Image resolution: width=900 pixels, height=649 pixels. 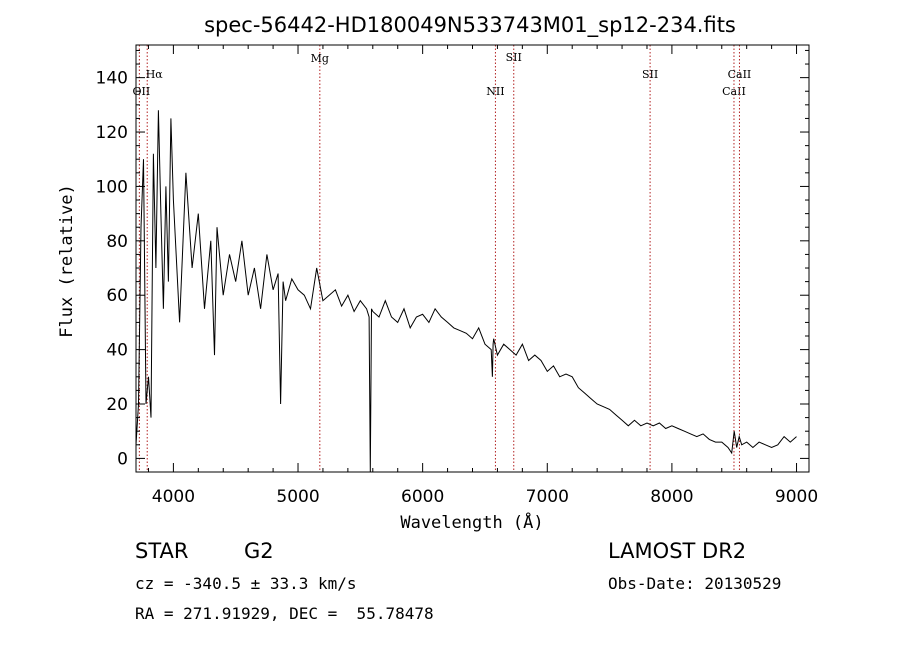 What do you see at coordinates (695, 583) in the screenshot?
I see `observation-date: Obs-Date: 20130529` at bounding box center [695, 583].